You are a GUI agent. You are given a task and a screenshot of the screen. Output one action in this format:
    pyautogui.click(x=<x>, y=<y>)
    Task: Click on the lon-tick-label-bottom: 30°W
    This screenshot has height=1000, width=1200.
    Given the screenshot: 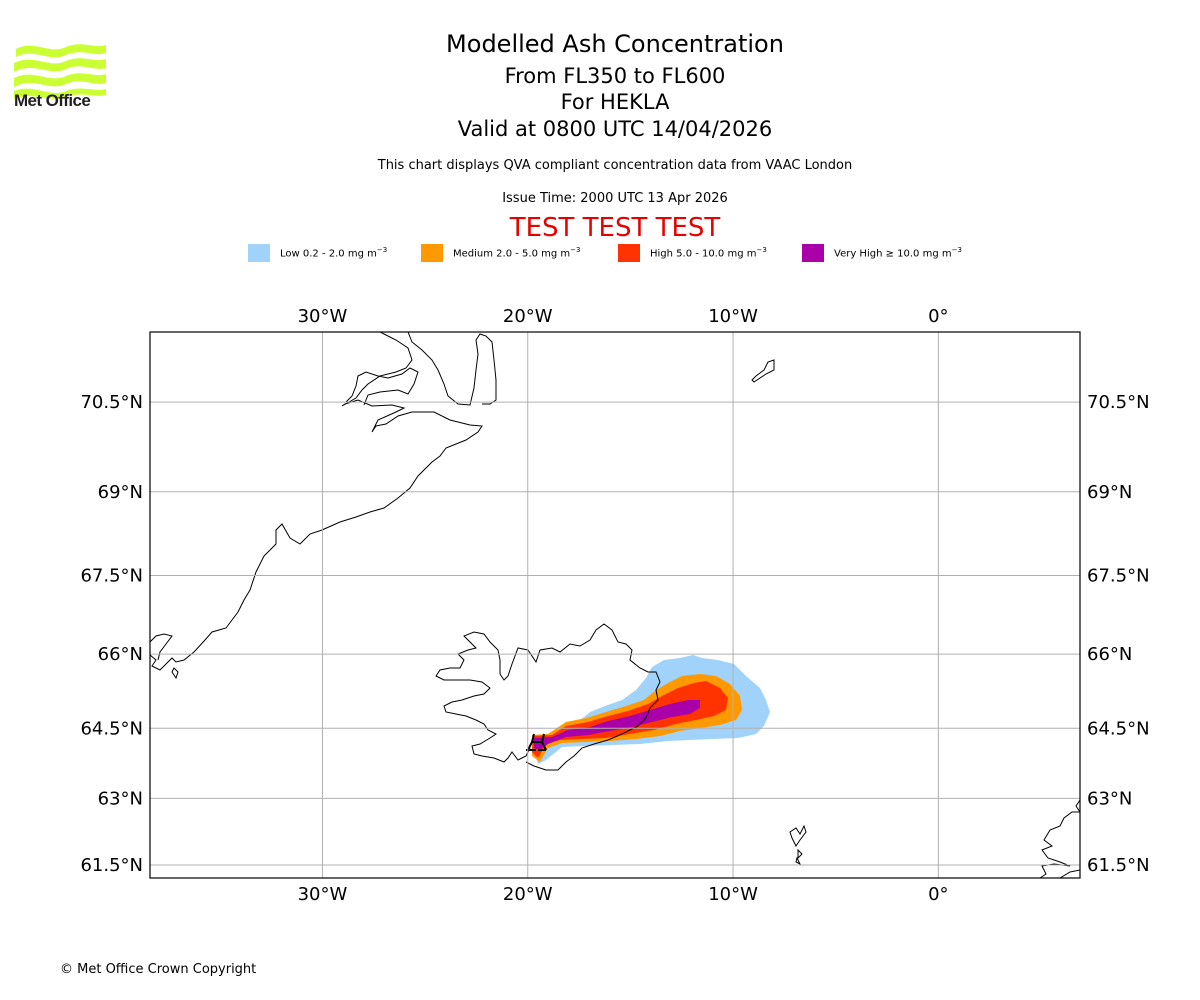 What is the action you would take?
    pyautogui.click(x=323, y=894)
    